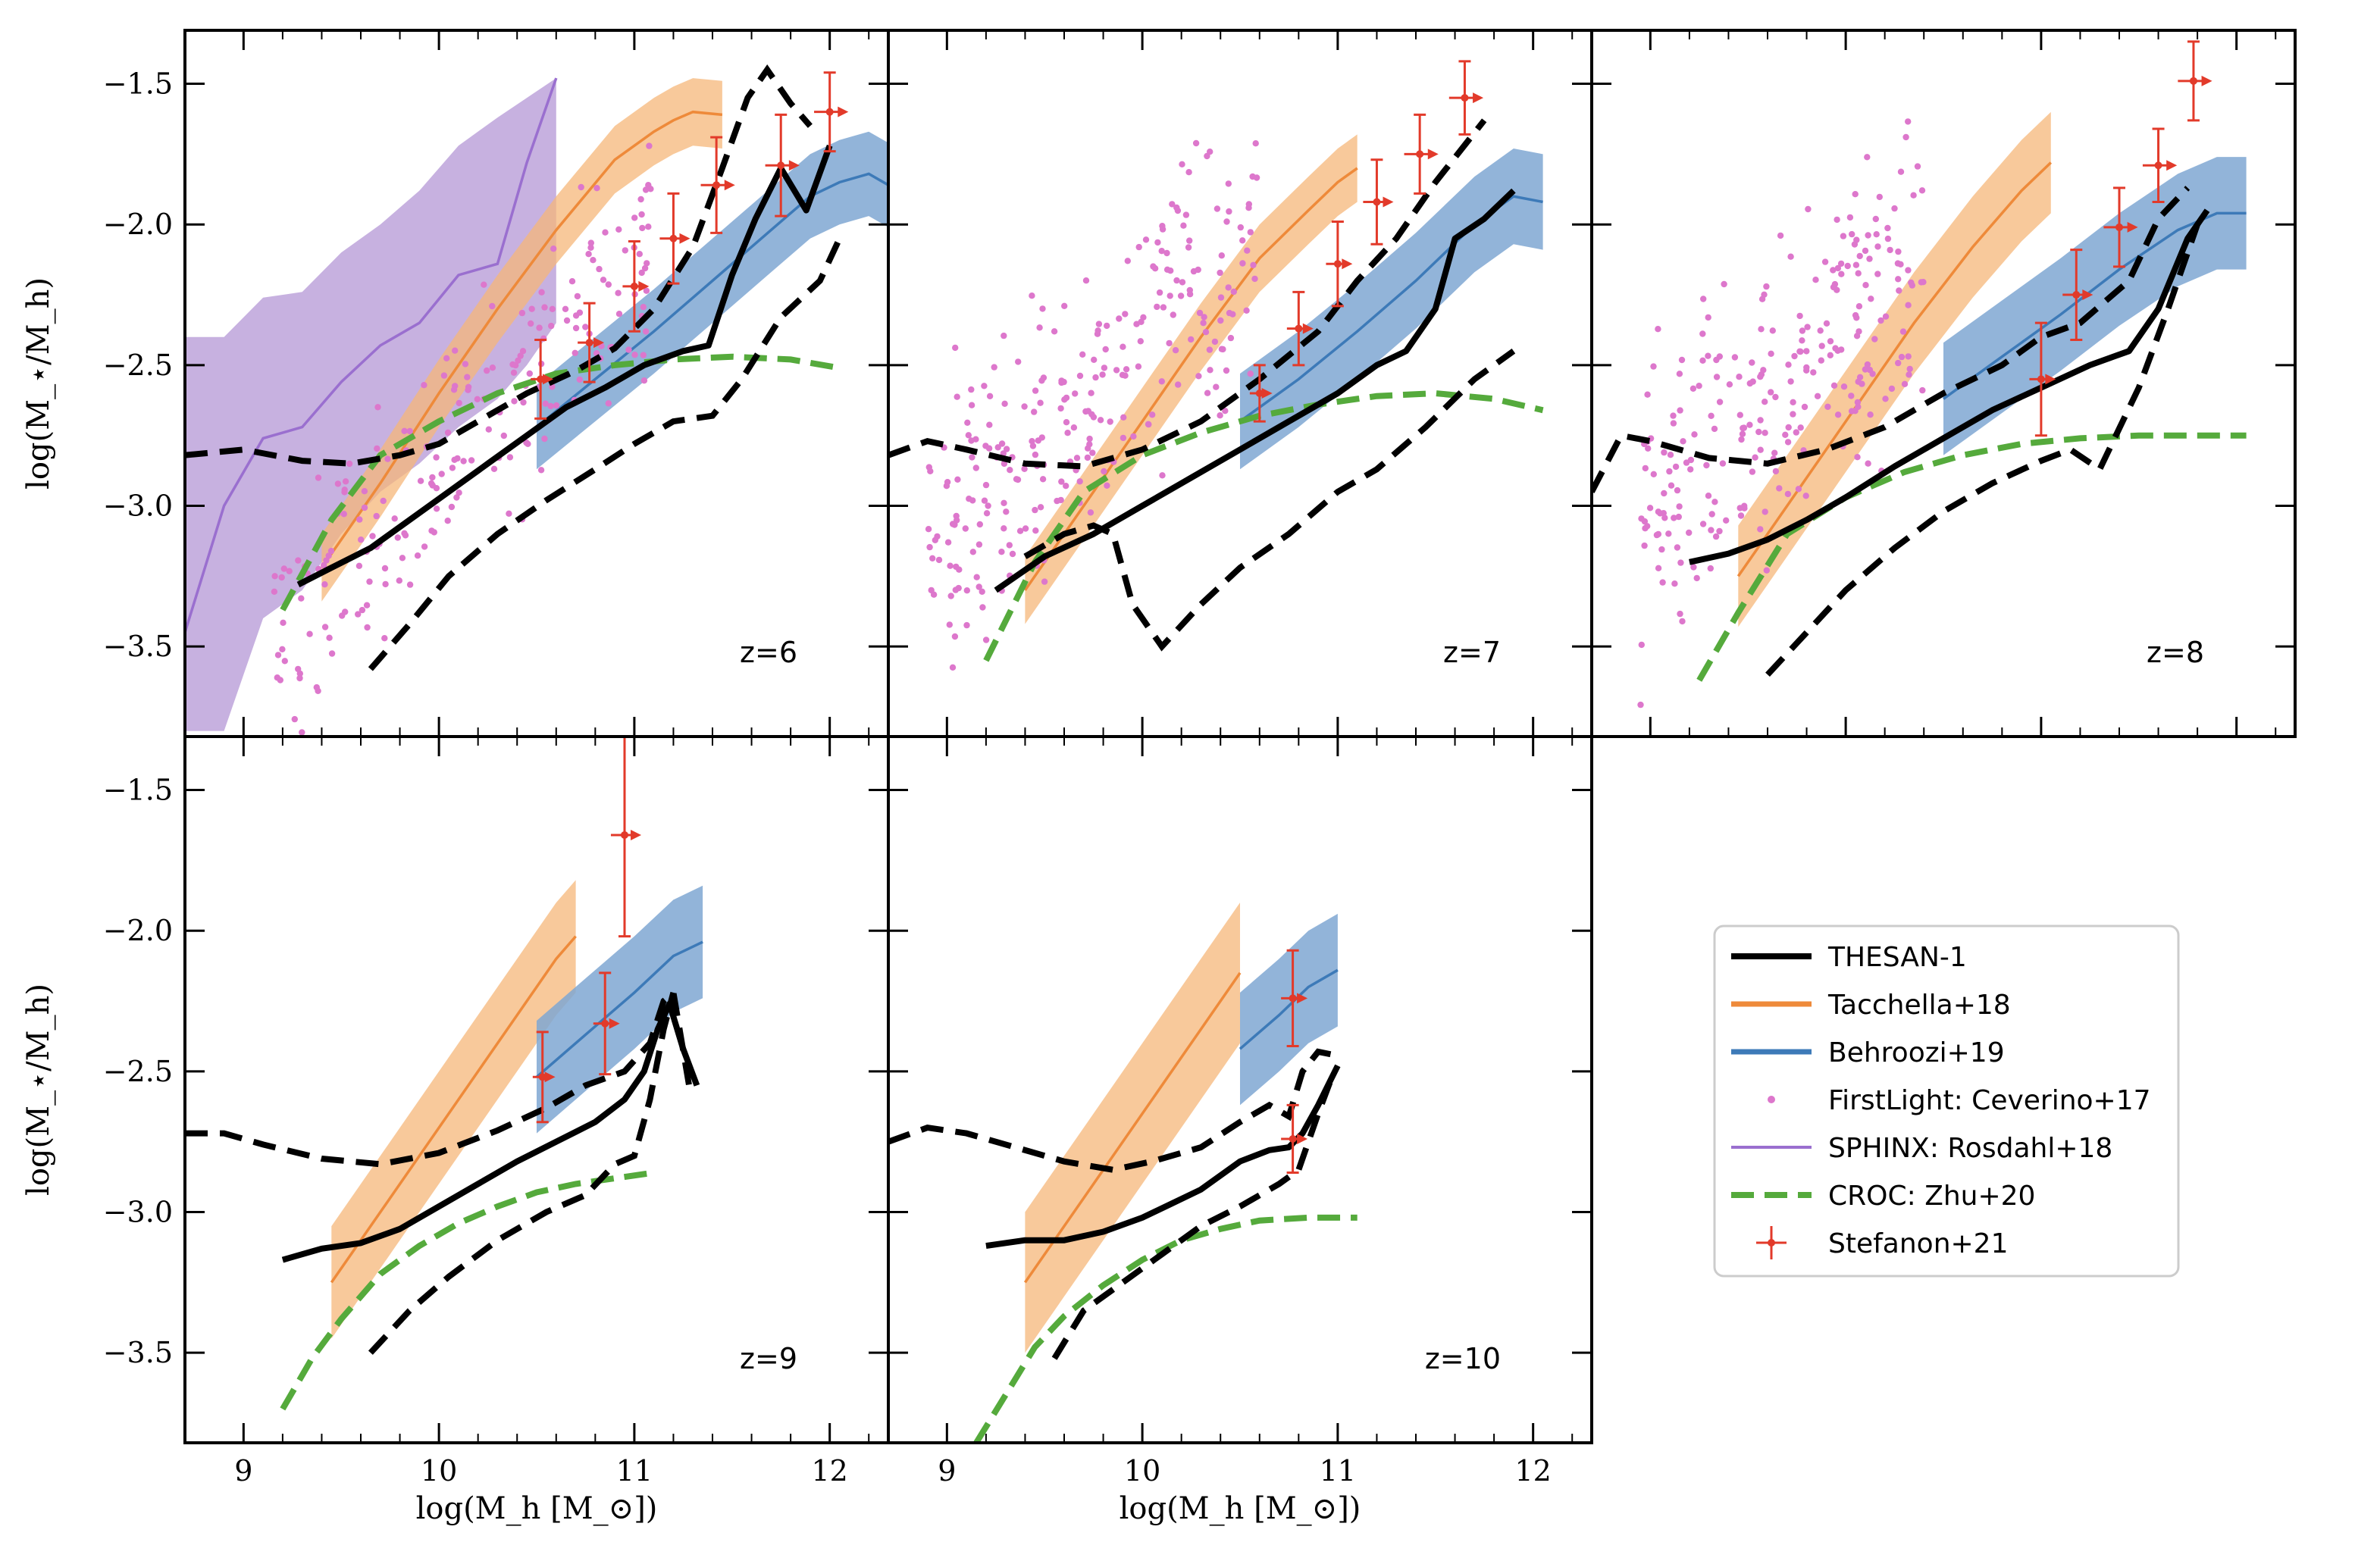  Describe the element at coordinates (1193, 1217) in the screenshot. I see `thesan-lower` at that location.